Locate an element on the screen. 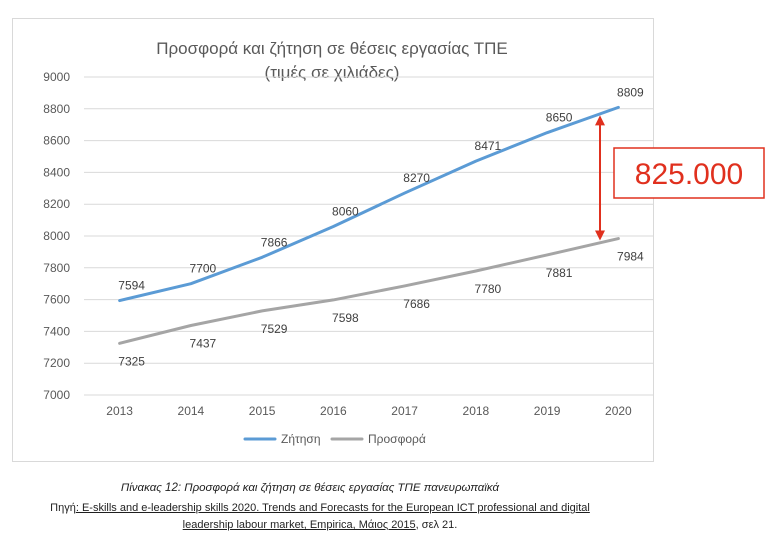 The width and height of the screenshot is (768, 548). data-label: 7866 is located at coordinates (274, 242).